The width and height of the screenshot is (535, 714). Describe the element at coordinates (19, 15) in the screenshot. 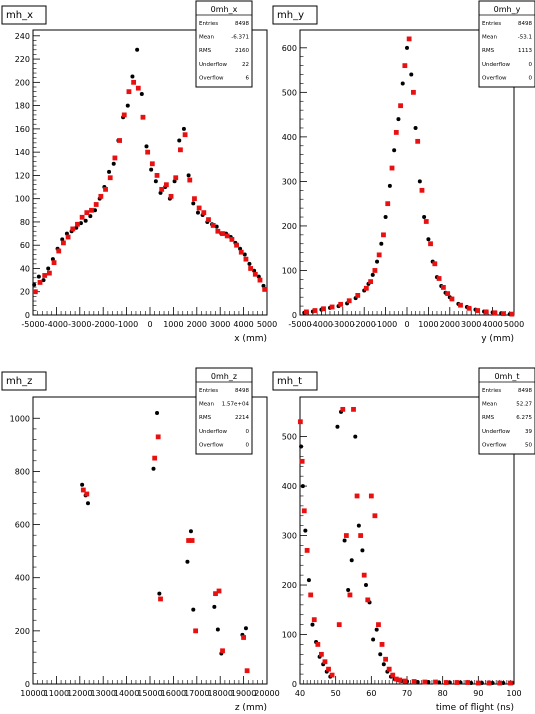

I see `chart-title: mh_x` at that location.